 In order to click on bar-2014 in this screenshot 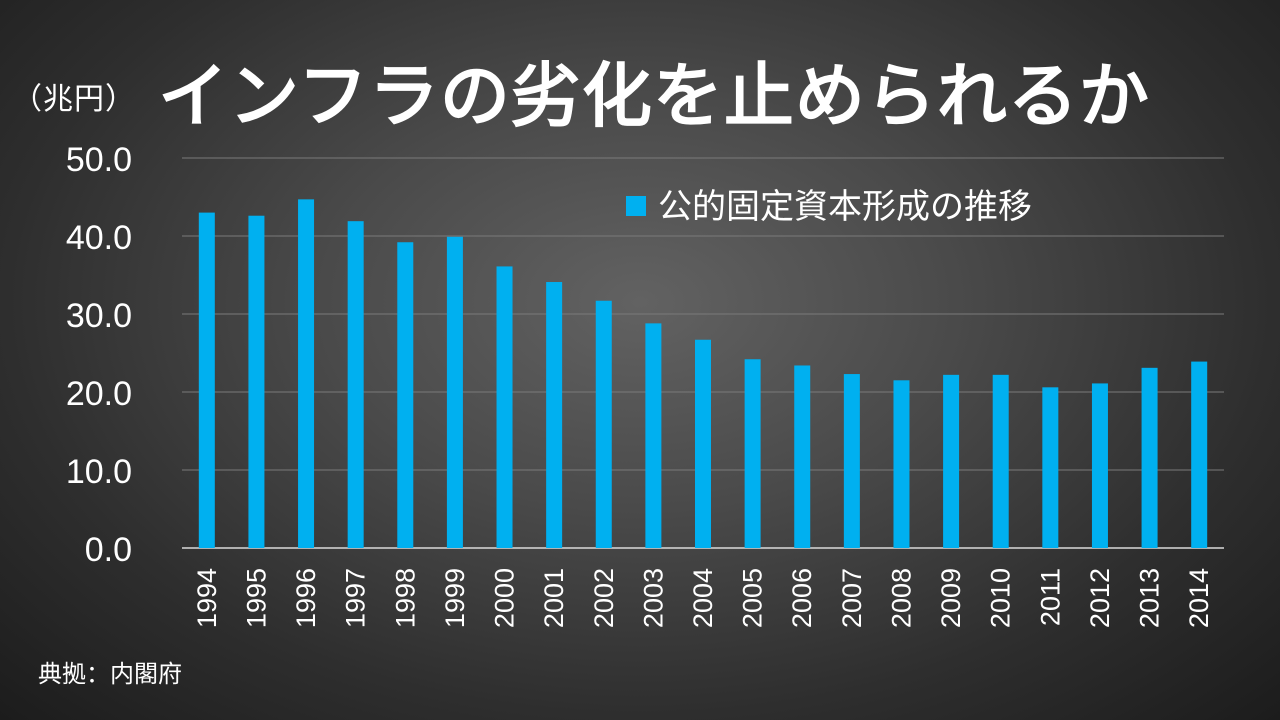, I will do `click(1199, 454)`.